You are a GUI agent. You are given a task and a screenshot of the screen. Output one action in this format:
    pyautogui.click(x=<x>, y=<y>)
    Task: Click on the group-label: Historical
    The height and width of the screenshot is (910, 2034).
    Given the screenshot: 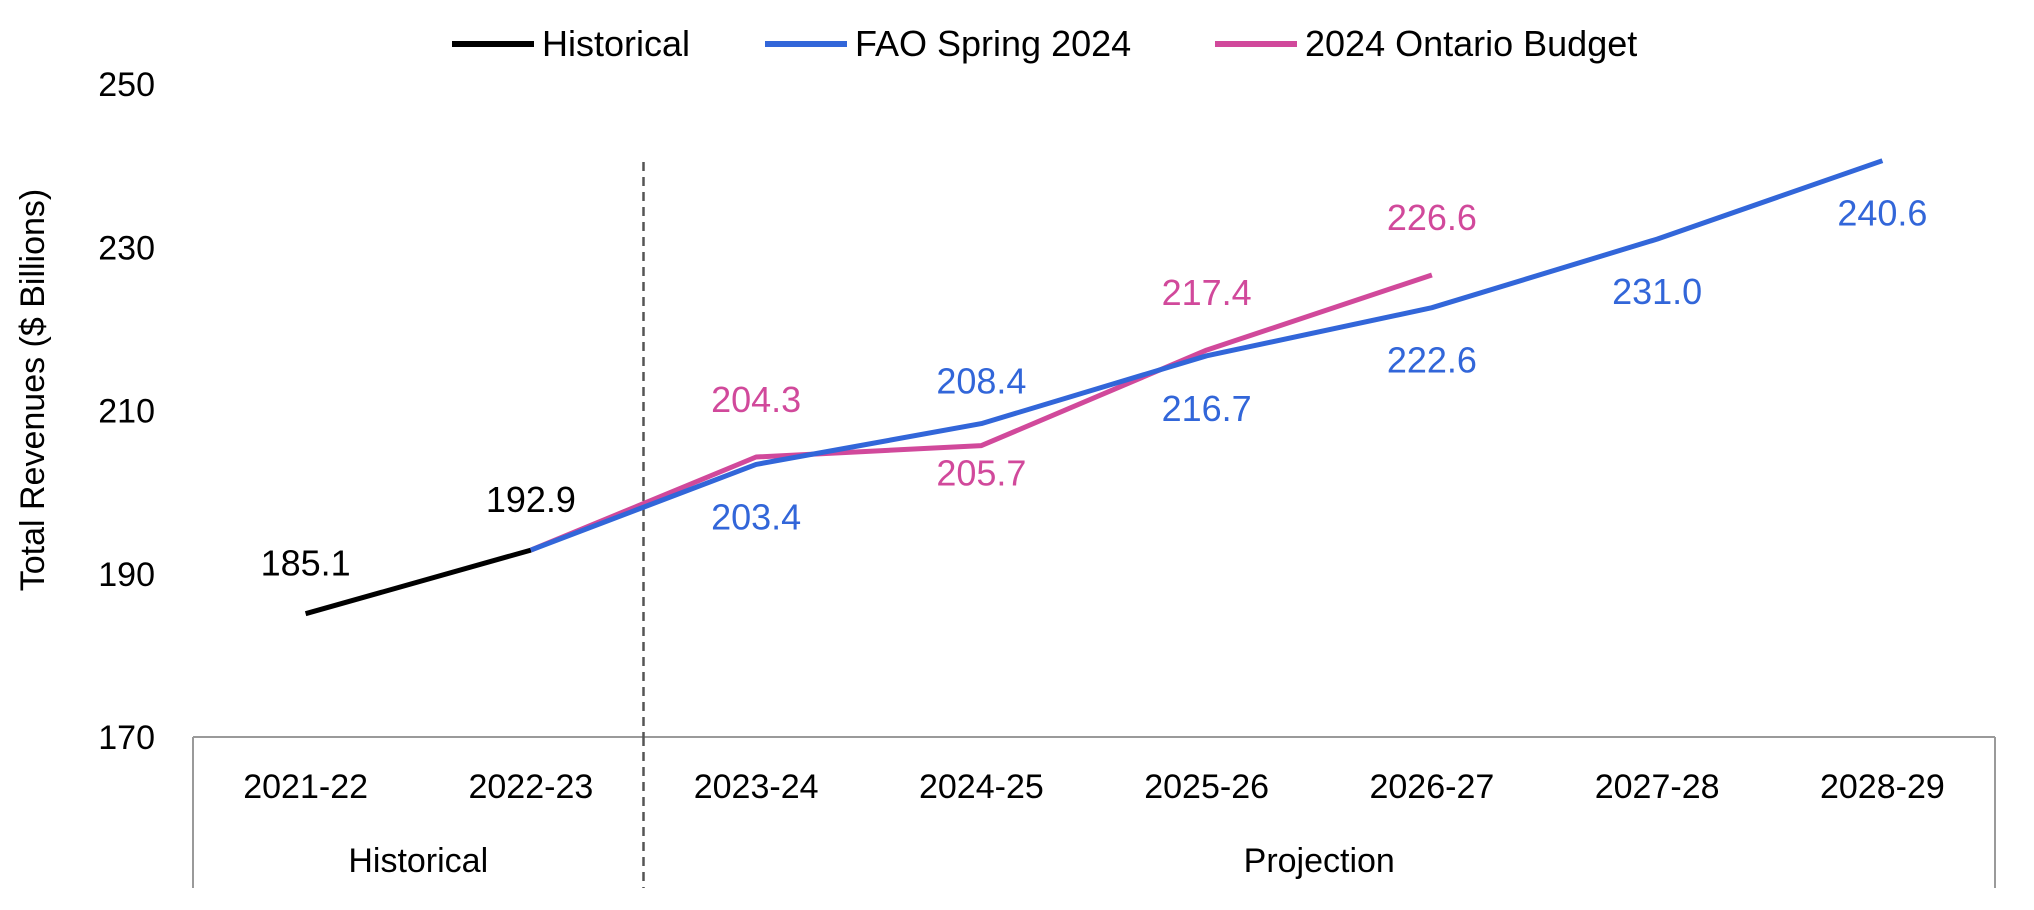 What is the action you would take?
    pyautogui.click(x=418, y=861)
    